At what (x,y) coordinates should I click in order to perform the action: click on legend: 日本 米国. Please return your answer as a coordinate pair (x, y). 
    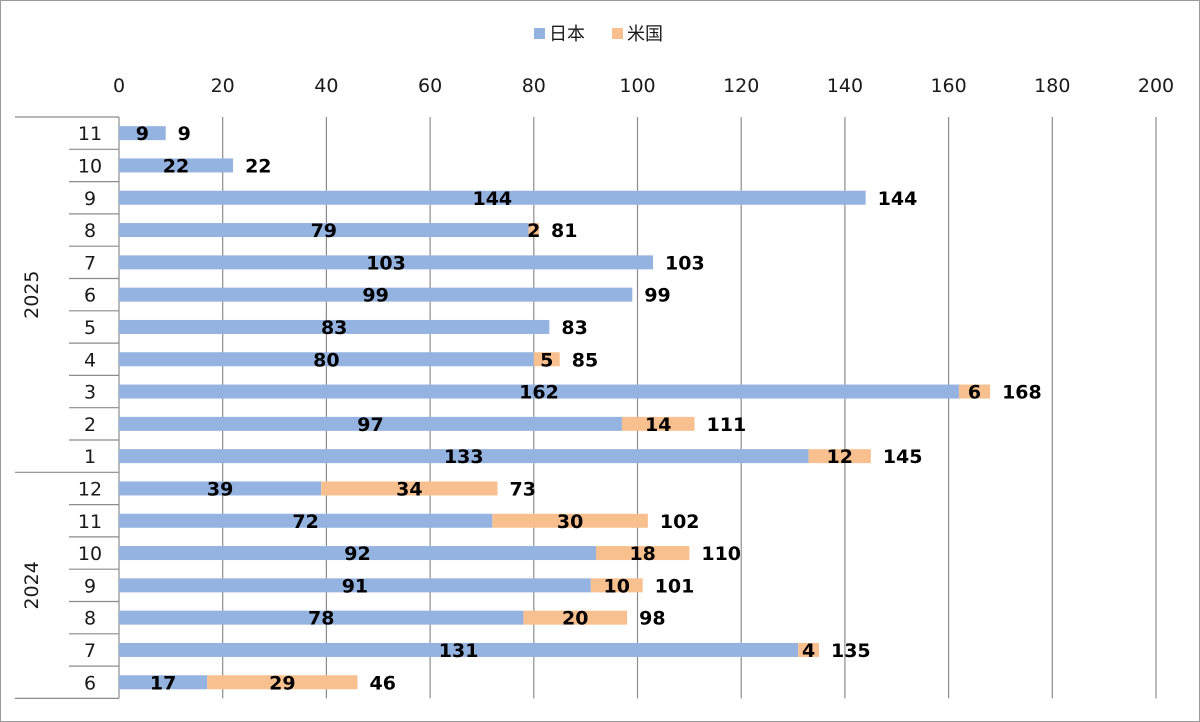
    Looking at the image, I should click on (598, 34).